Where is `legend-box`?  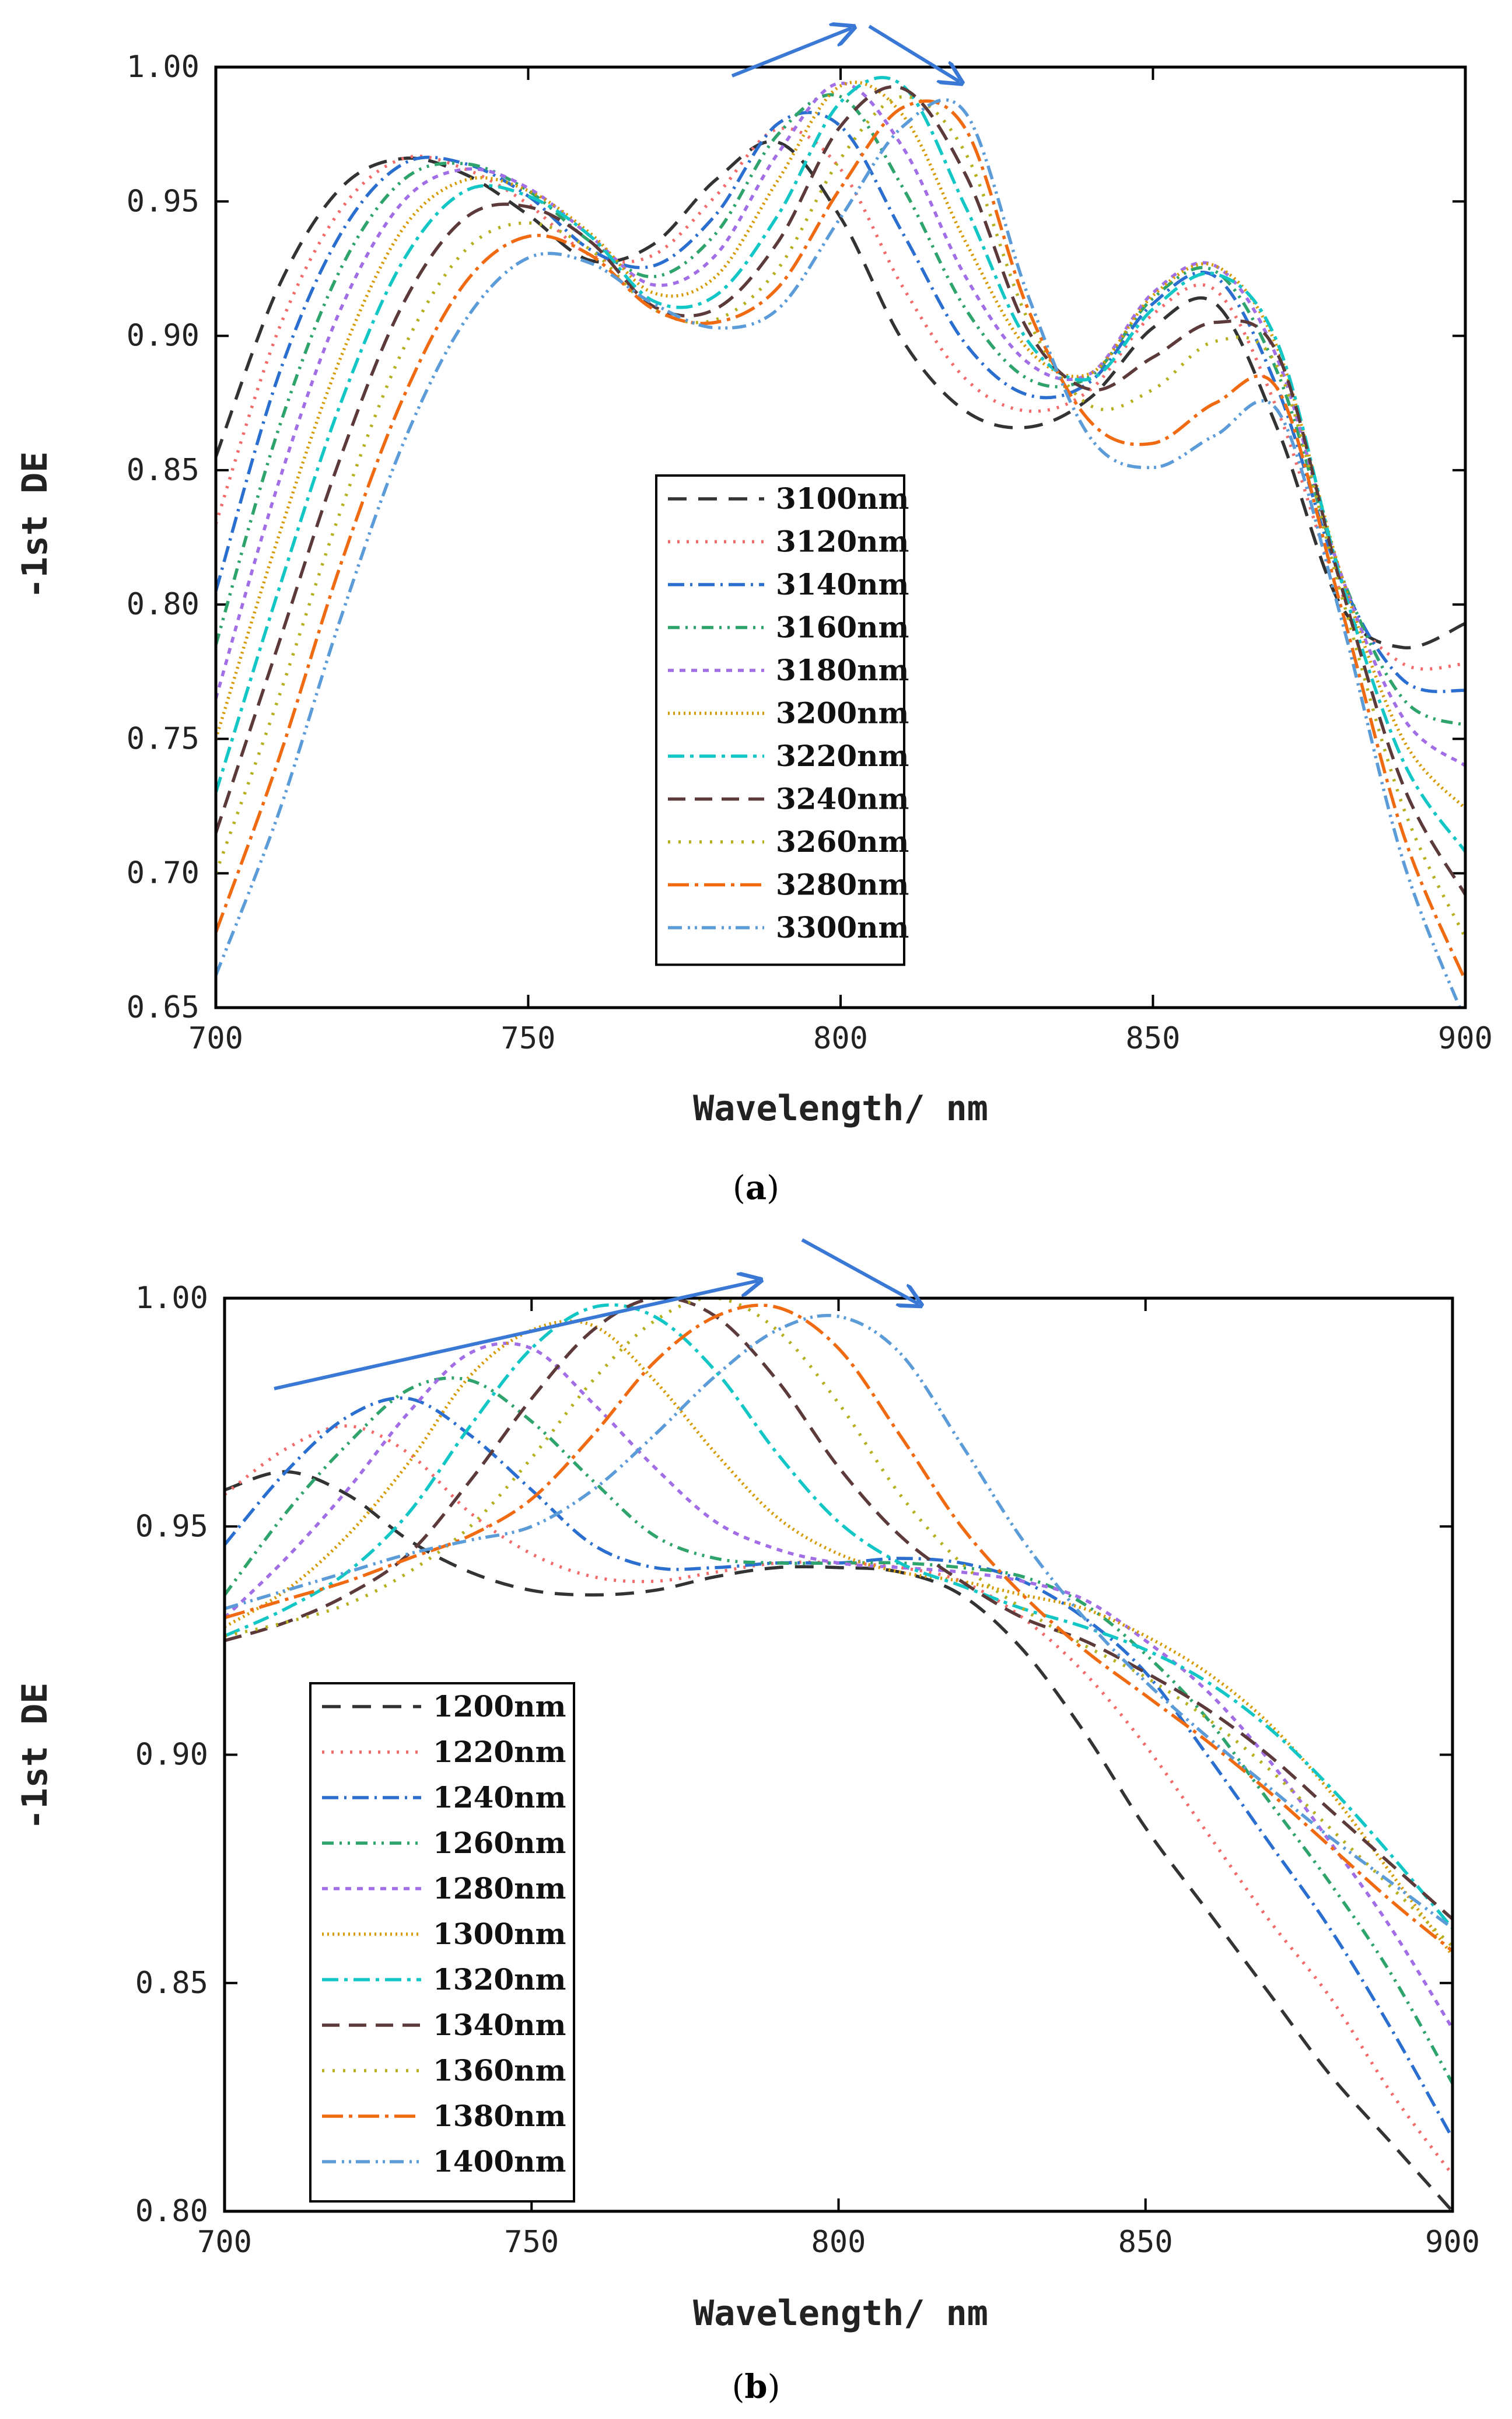 legend-box is located at coordinates (442, 1942).